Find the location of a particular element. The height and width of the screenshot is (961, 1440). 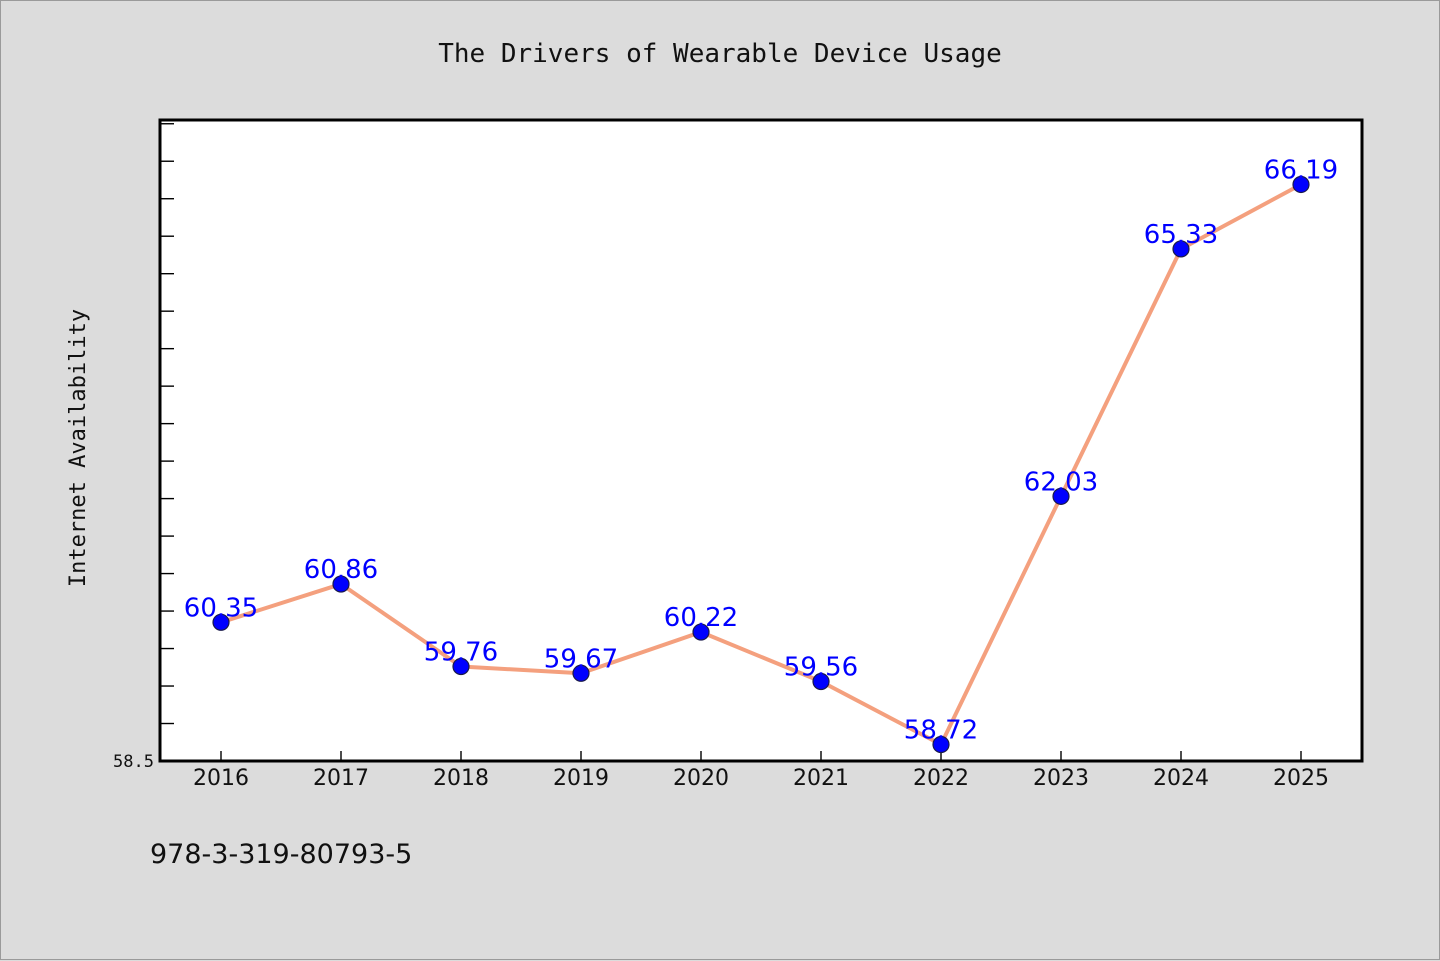

chart-title: The Drivers of Wearable Device Usage is located at coordinates (720, 54).